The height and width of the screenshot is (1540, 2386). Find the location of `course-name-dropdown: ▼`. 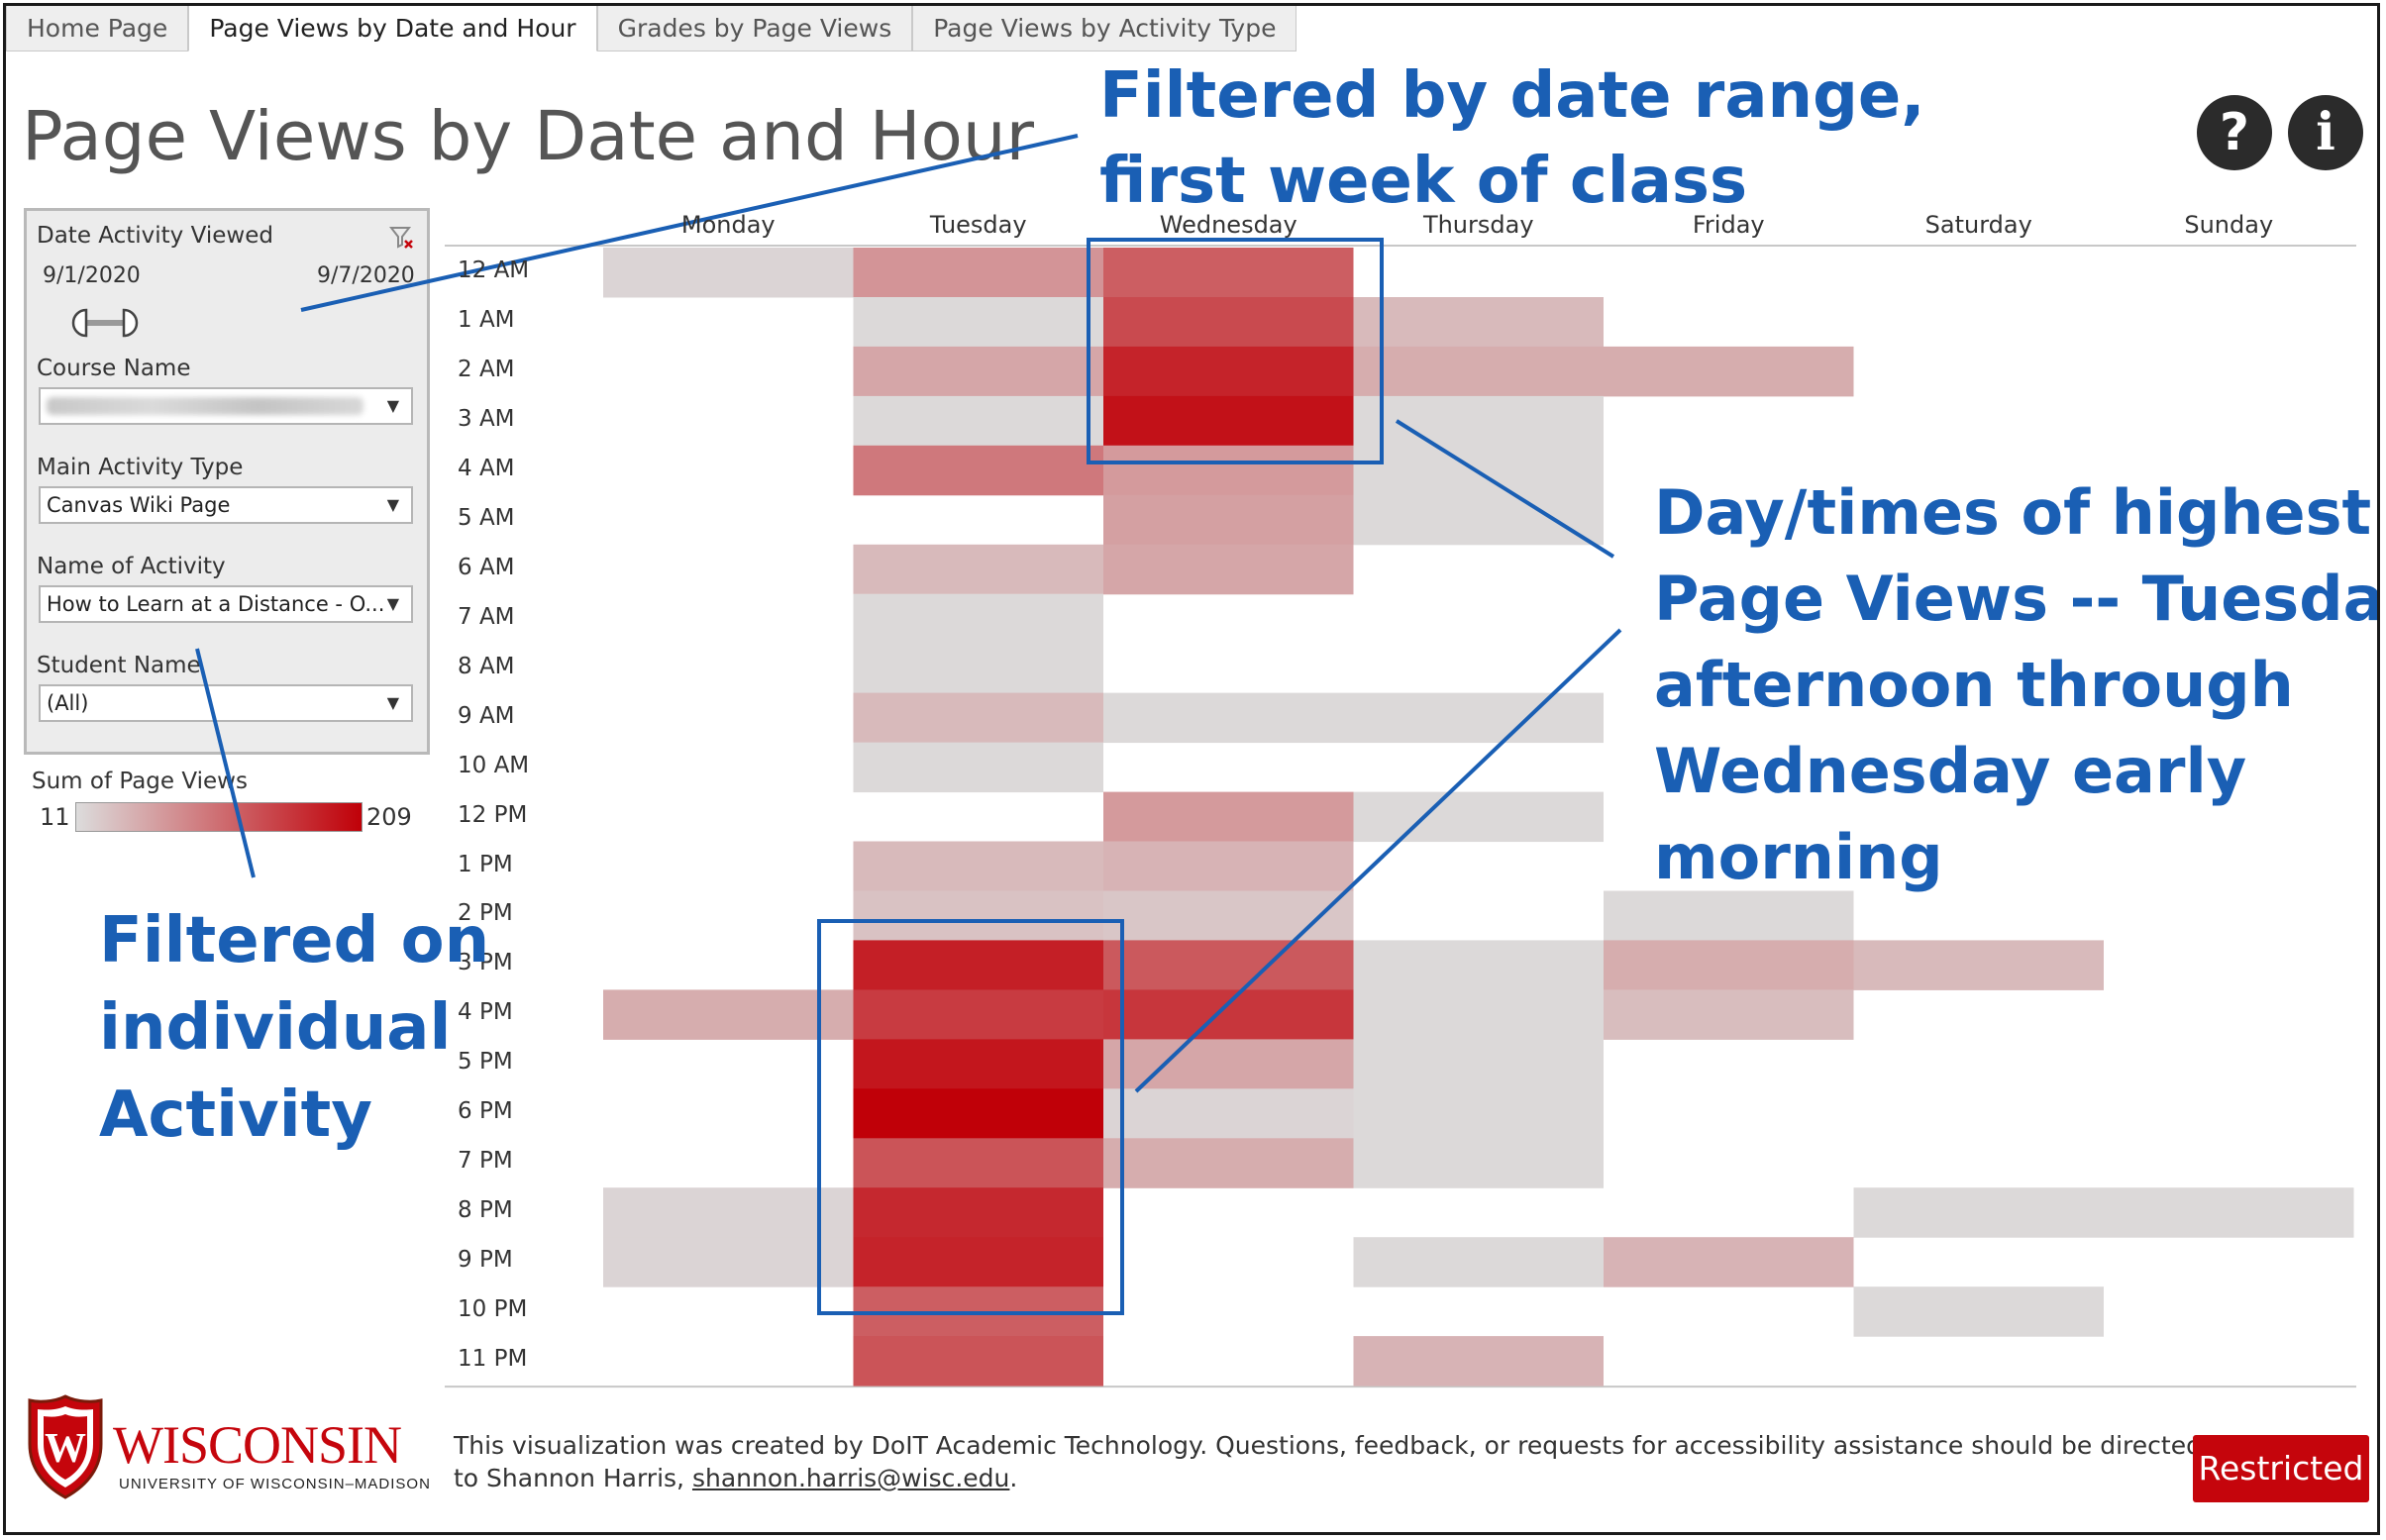

course-name-dropdown: ▼ is located at coordinates (226, 406).